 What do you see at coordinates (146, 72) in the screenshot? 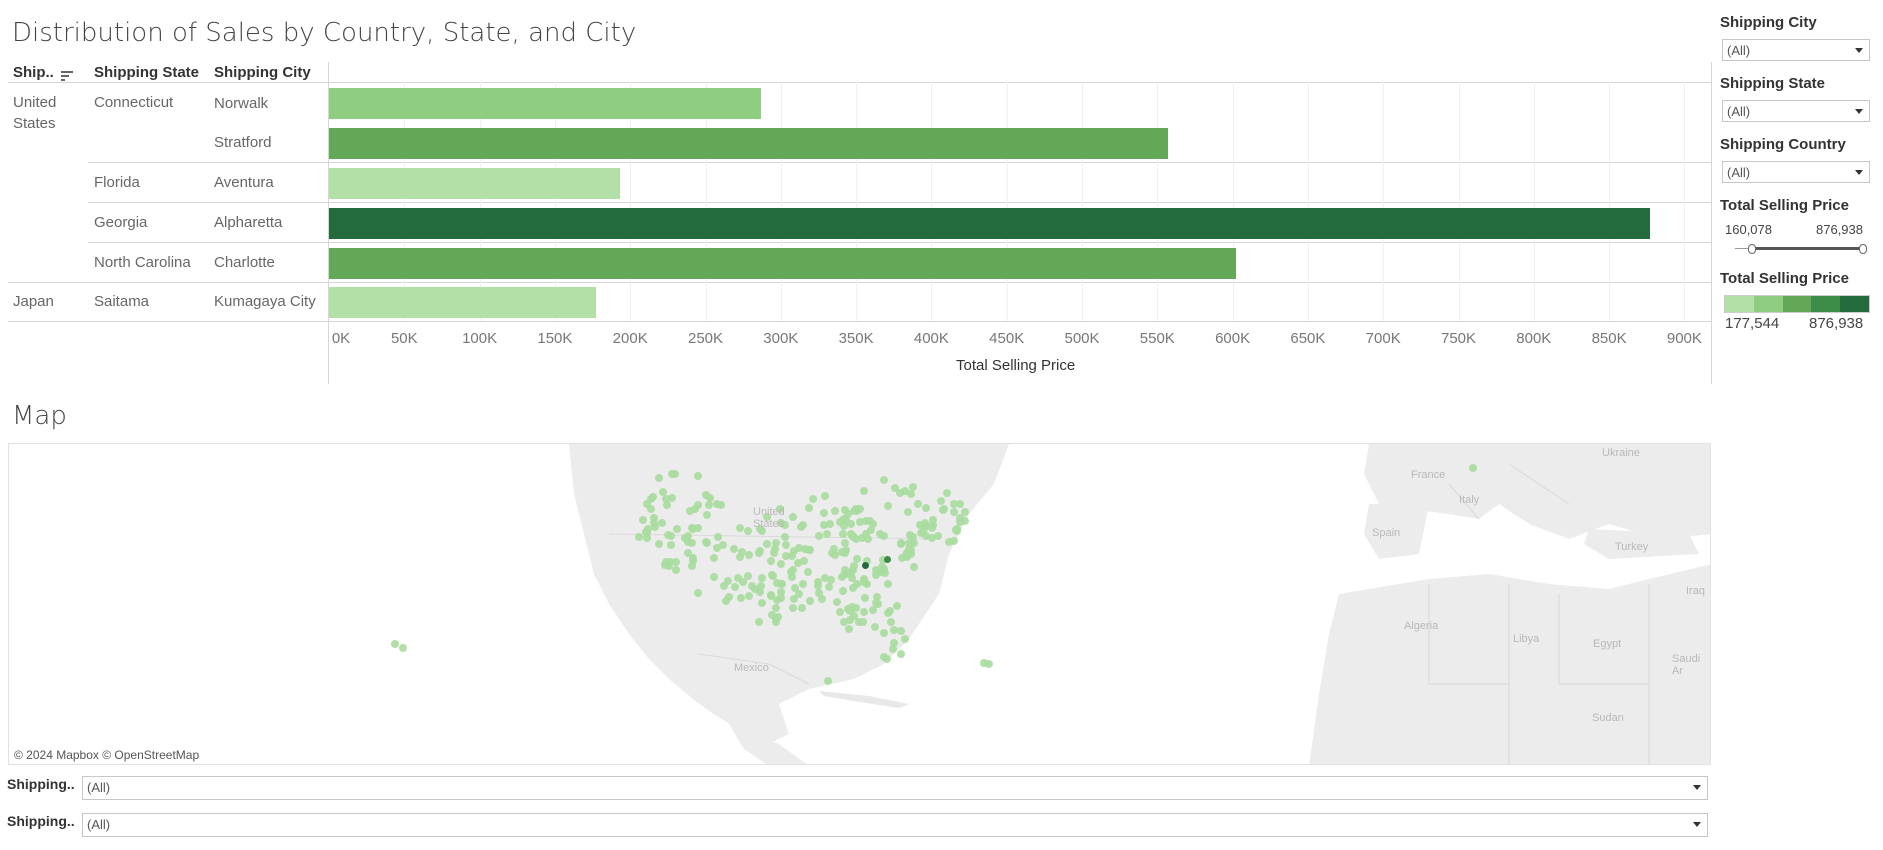
I see `header-state: Shipping State` at bounding box center [146, 72].